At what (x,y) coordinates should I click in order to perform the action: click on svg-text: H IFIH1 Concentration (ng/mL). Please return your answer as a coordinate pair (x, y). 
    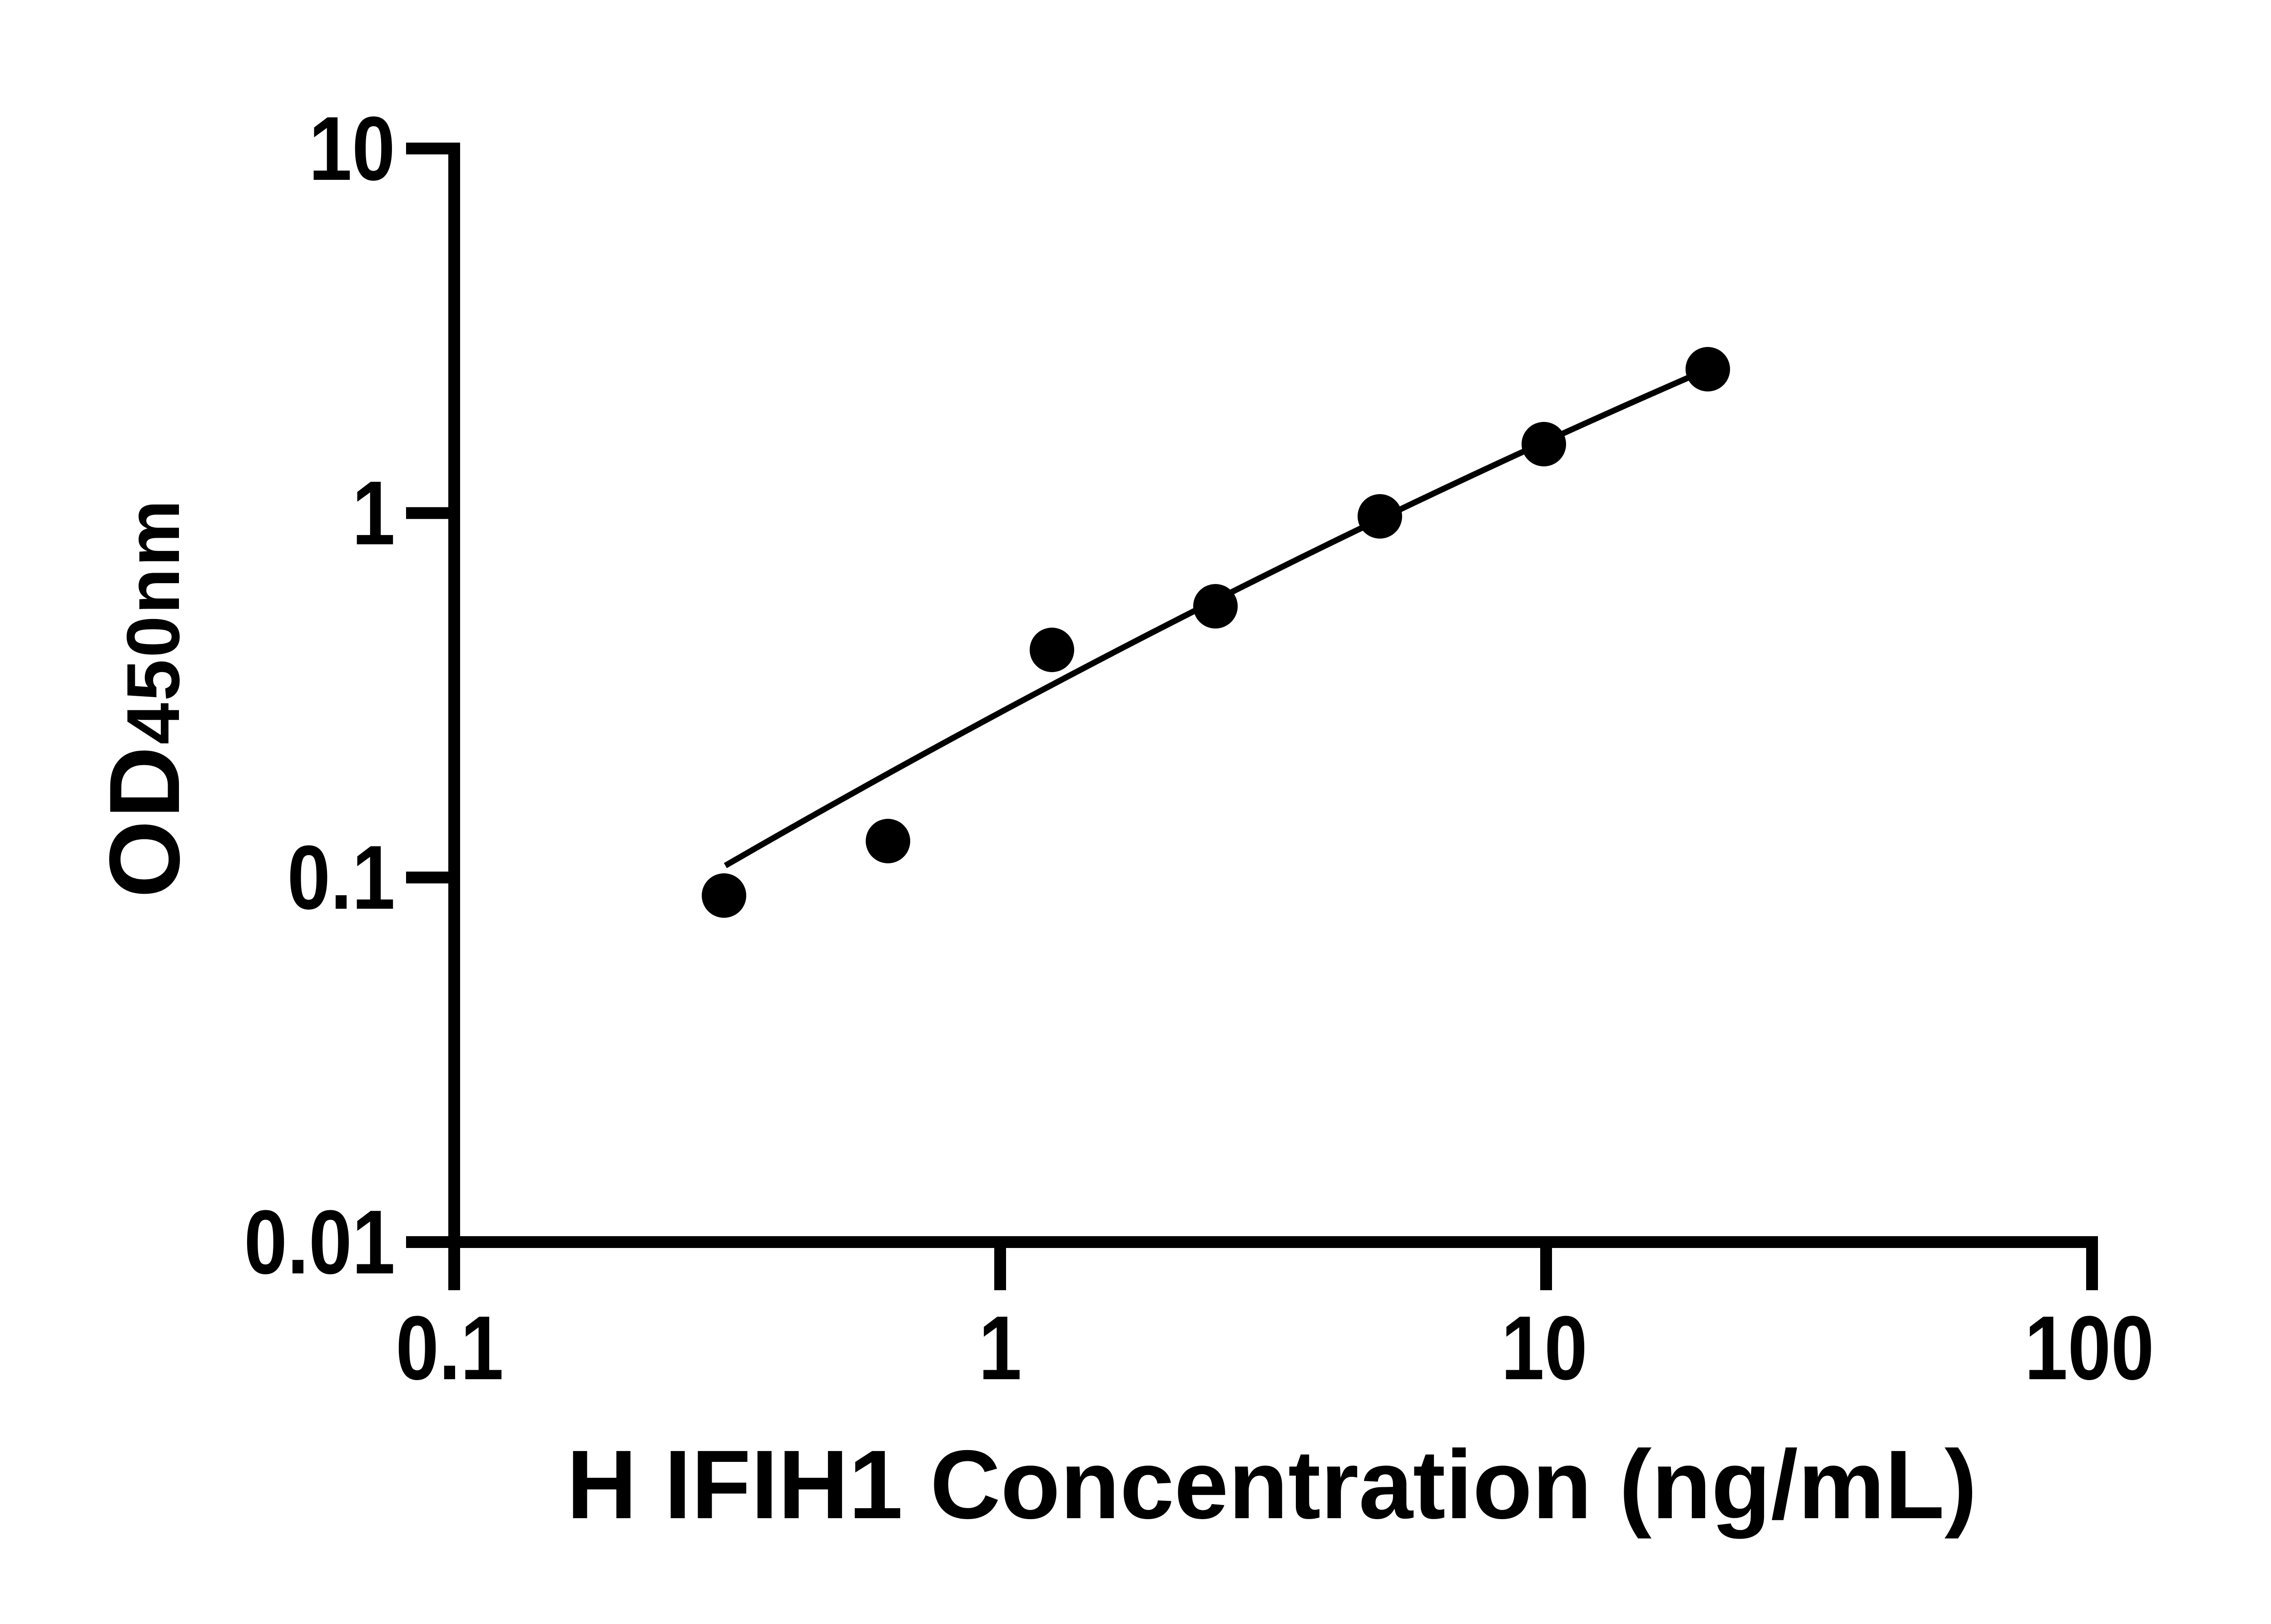
    Looking at the image, I should click on (1271, 1484).